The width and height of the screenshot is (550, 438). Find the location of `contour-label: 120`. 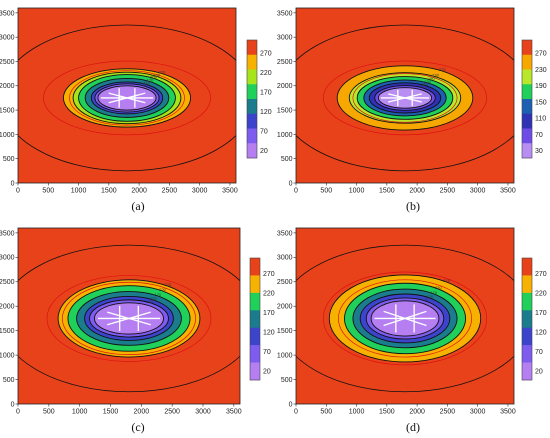

contour-label: 120 is located at coordinates (429, 296).